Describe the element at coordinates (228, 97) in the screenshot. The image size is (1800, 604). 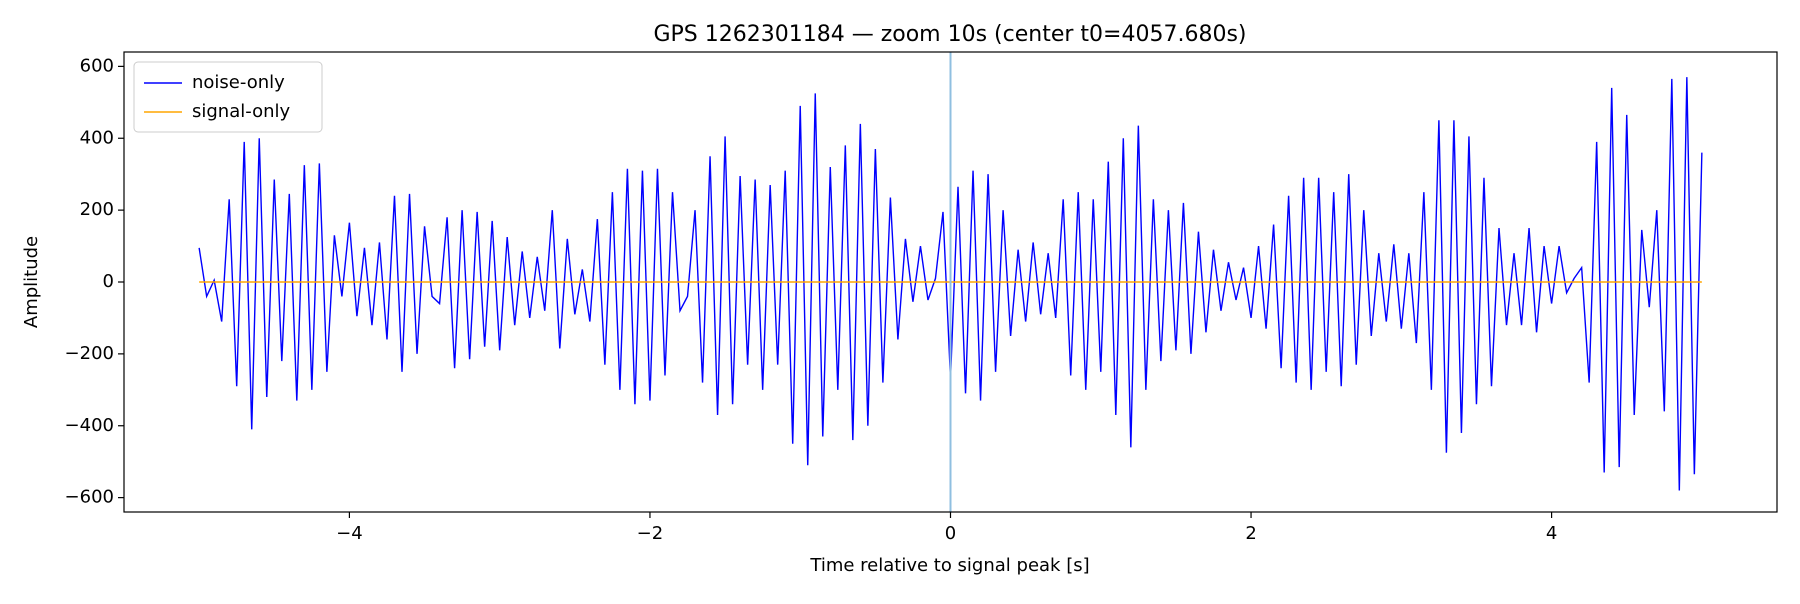
I see `legend-box` at that location.